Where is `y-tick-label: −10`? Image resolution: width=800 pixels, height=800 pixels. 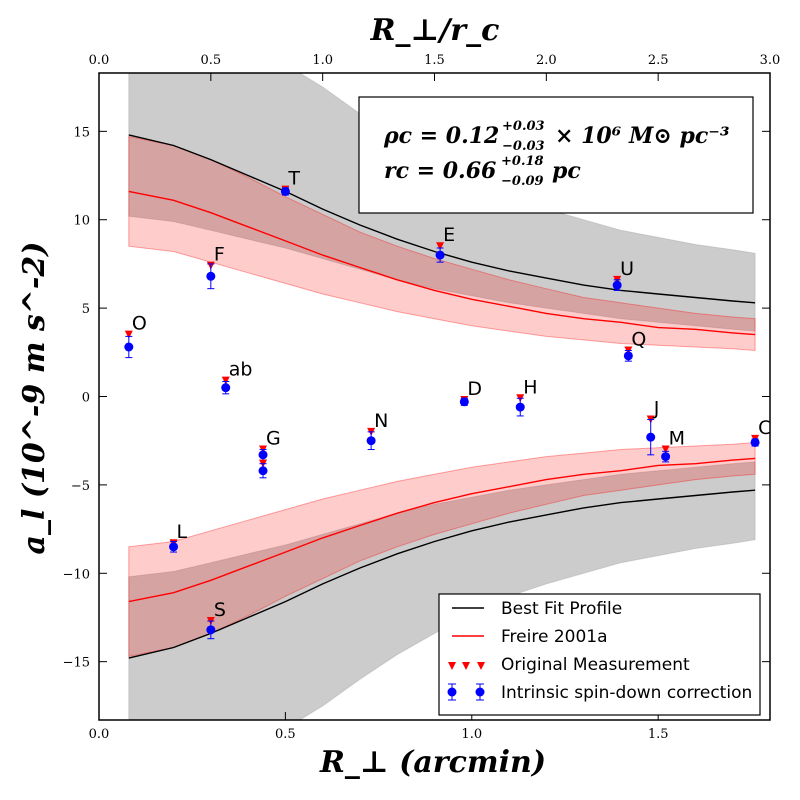
y-tick-label: −10 is located at coordinates (76, 574).